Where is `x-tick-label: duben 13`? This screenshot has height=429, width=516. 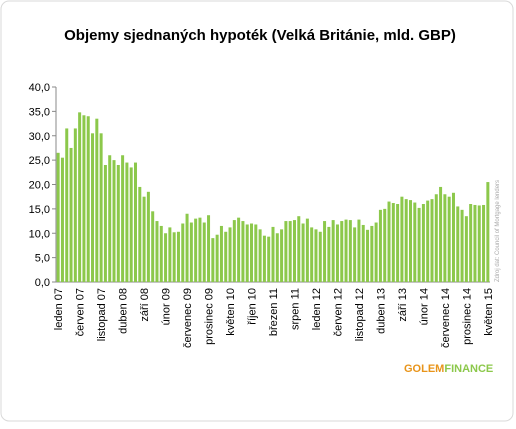 x-tick-label: duben 13 is located at coordinates (381, 311).